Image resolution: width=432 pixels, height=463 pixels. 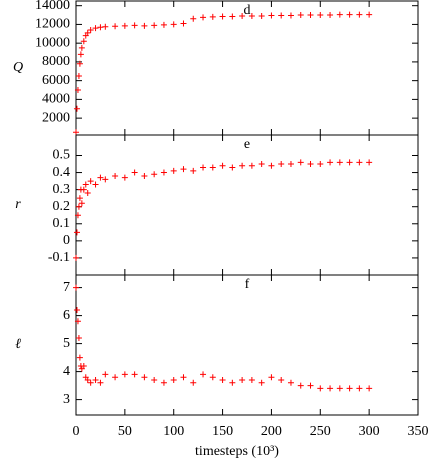 What do you see at coordinates (247, 144) in the screenshot?
I see `panel-label: e` at bounding box center [247, 144].